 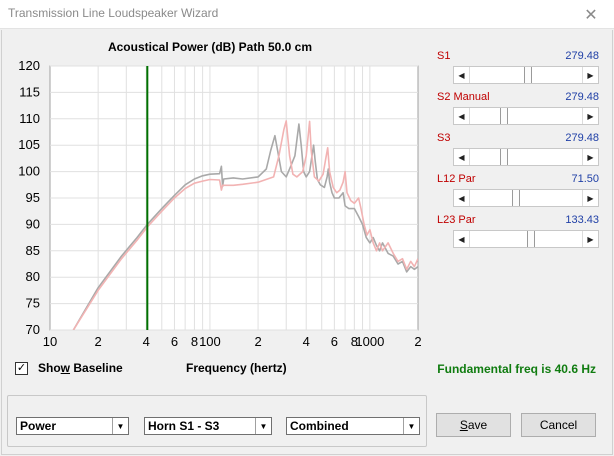 What do you see at coordinates (113, 13) in the screenshot?
I see `window-title: Transmission Line Loudspeaker Wizard` at bounding box center [113, 13].